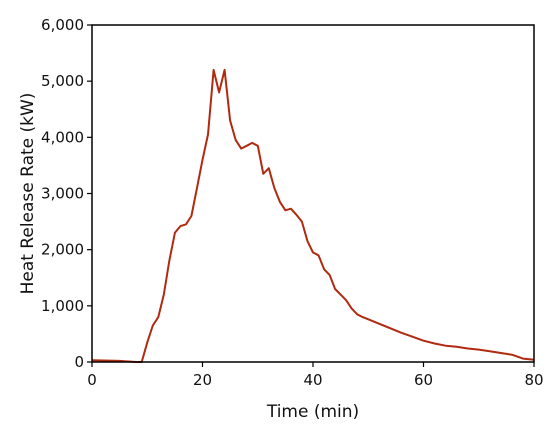 This screenshot has width=550, height=428. I want to click on x-axis-ticks: 0 20 40 60 80, so click(315, 375).